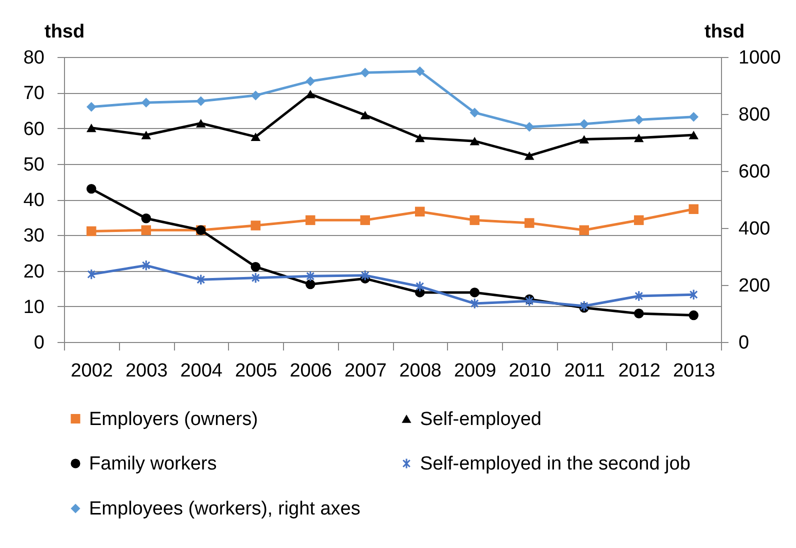 This screenshot has width=796, height=548. I want to click on x-tick-label: 2006, so click(311, 371).